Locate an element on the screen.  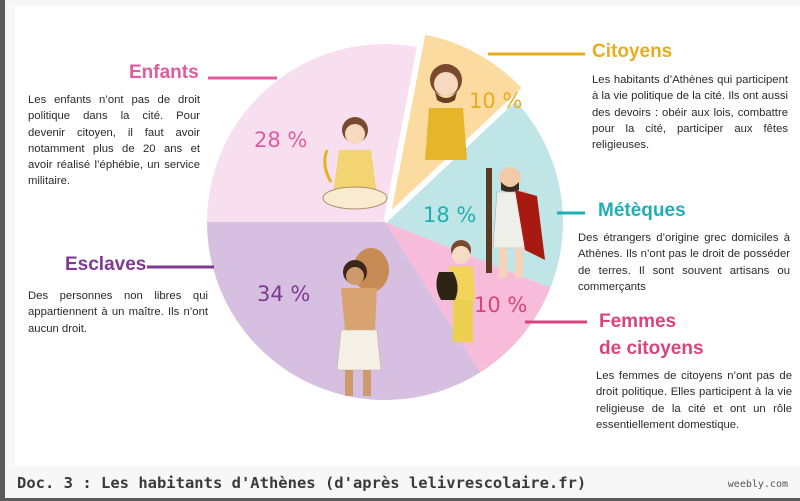
woman-illustration-icon is located at coordinates (455, 291).